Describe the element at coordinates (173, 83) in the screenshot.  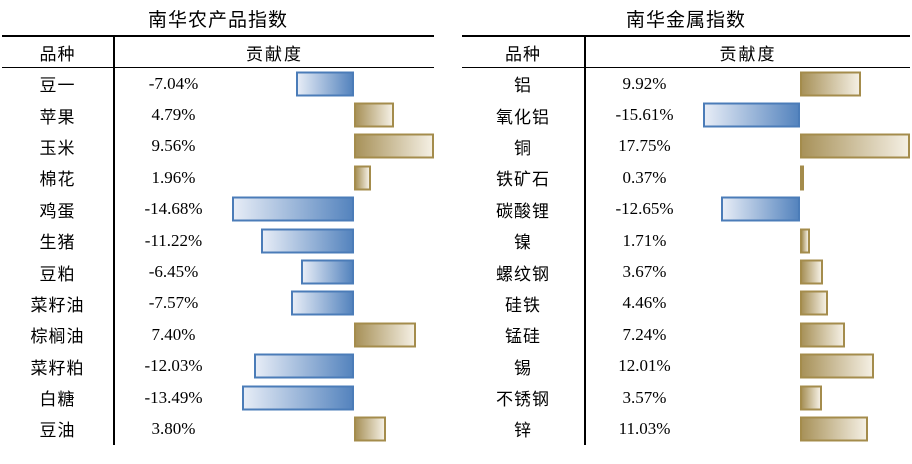
I see `contribution-value: -7.04%` at that location.